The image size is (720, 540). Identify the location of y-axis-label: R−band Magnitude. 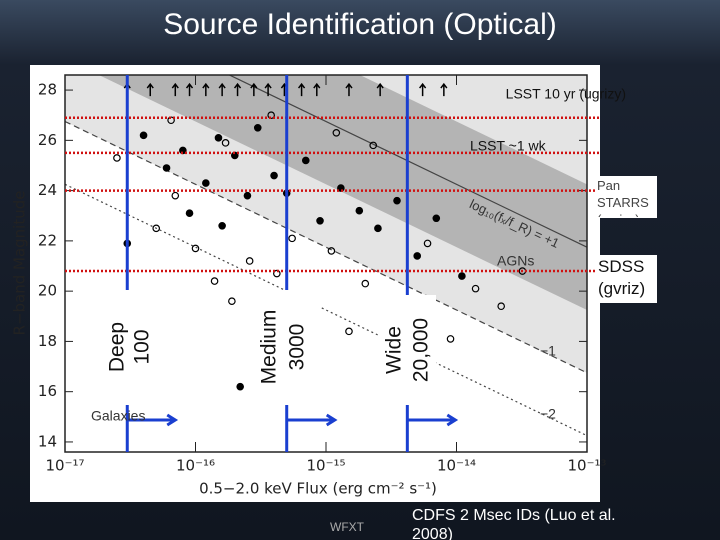
(20, 263).